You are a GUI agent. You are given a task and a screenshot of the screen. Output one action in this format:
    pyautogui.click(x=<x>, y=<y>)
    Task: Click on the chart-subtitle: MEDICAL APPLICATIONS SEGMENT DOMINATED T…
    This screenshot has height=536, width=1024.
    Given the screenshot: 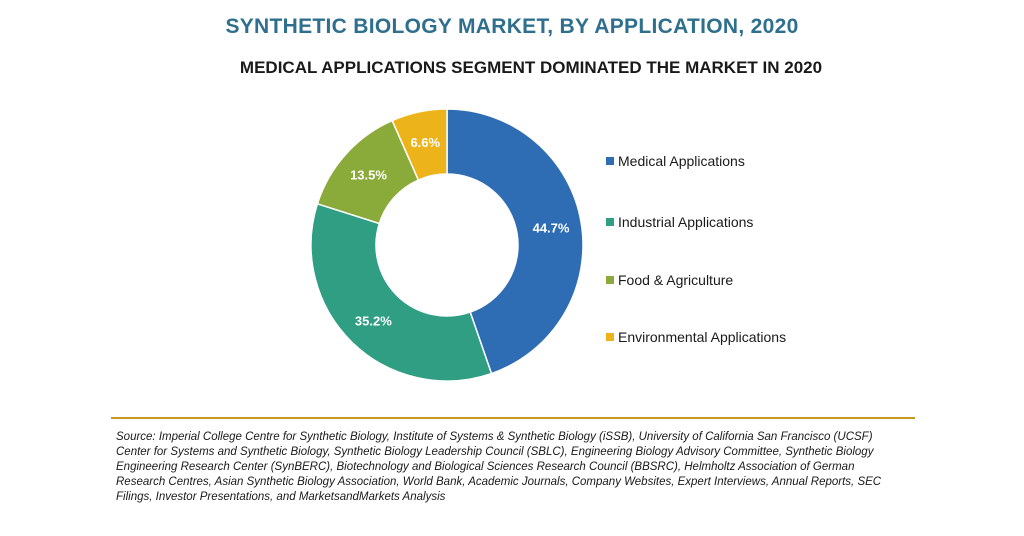 What is the action you would take?
    pyautogui.click(x=531, y=67)
    